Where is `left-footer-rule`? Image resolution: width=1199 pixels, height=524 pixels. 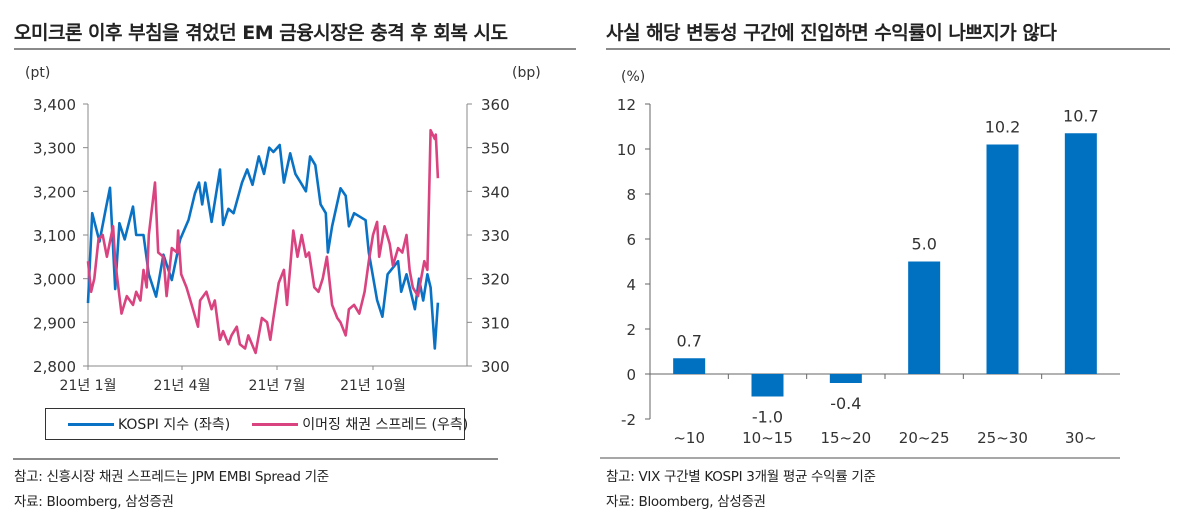
left-footer-rule is located at coordinates (255, 459).